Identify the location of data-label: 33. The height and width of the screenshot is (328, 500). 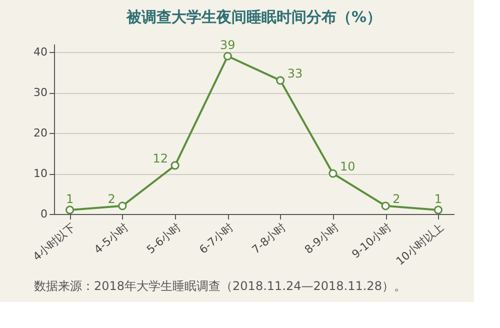
(295, 73).